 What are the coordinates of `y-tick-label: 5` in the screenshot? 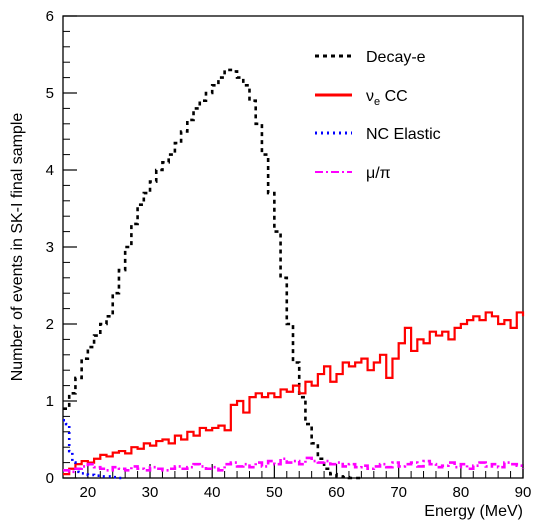 It's located at (50, 93).